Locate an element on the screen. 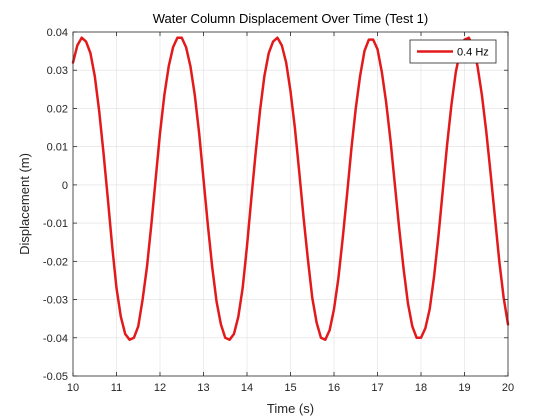 The width and height of the screenshot is (560, 420). y-tick-label: 0 is located at coordinates (65, 186).